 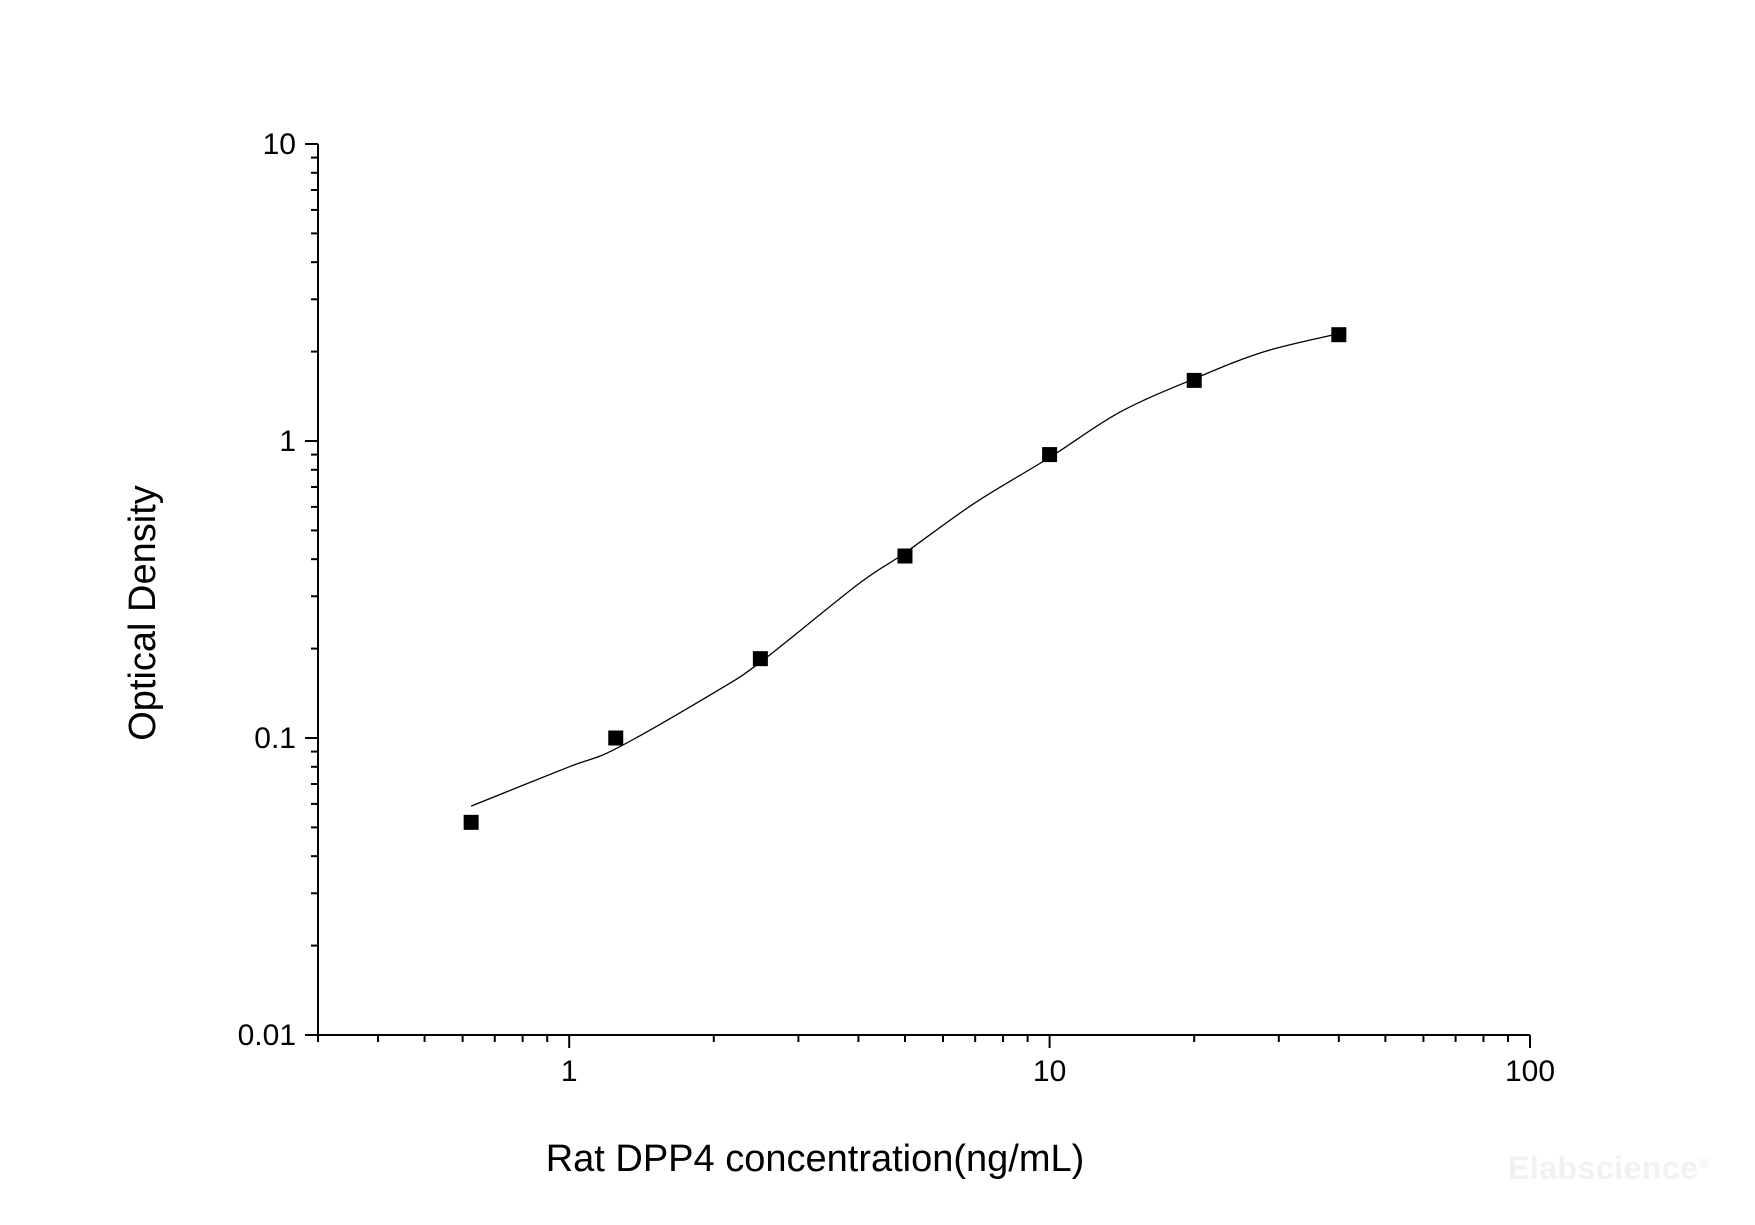 I want to click on y-axis-ticks, so click(x=311, y=589).